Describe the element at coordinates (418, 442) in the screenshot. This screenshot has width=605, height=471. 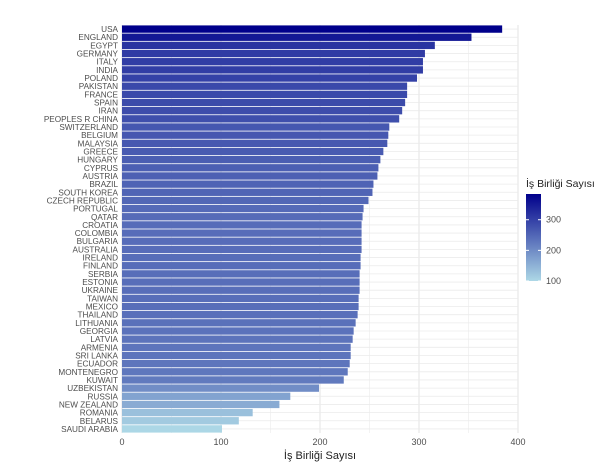
I see `x-tick-label: 300` at that location.